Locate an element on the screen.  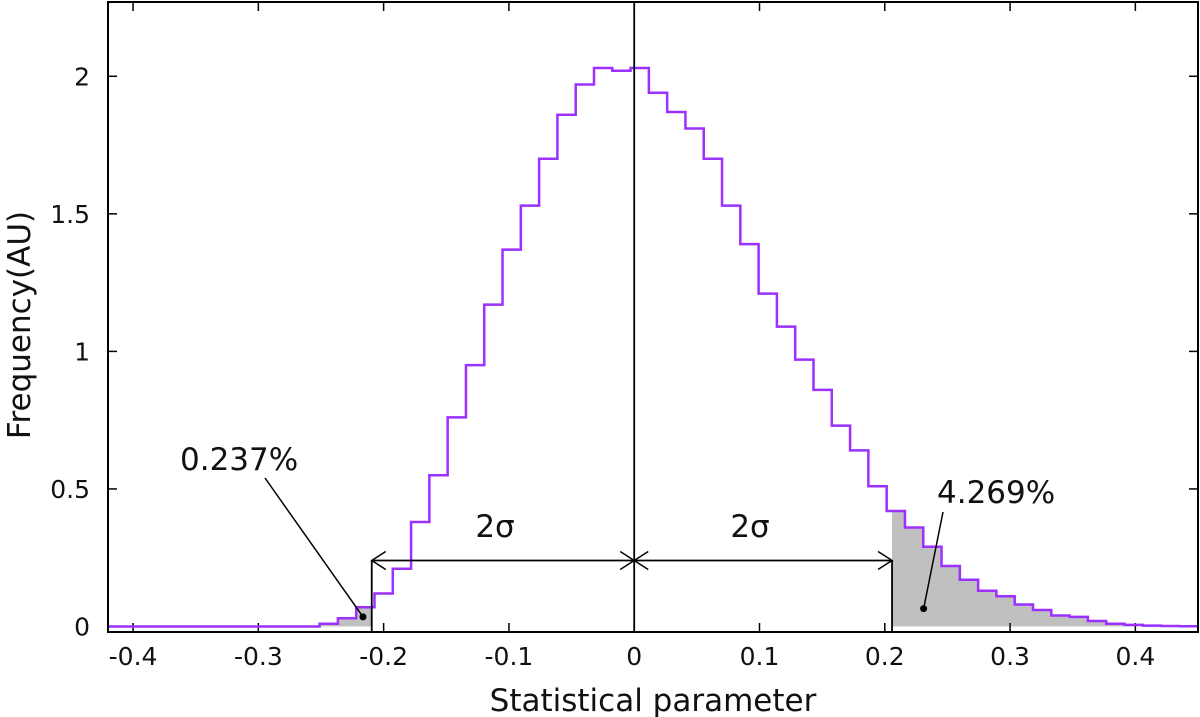
right-sigma-label: 2σ is located at coordinates (749, 527).